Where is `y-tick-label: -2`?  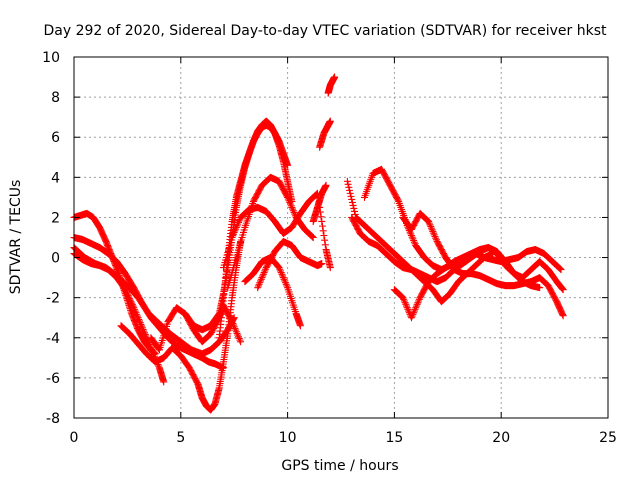 y-tick-label: -2 is located at coordinates (53, 299).